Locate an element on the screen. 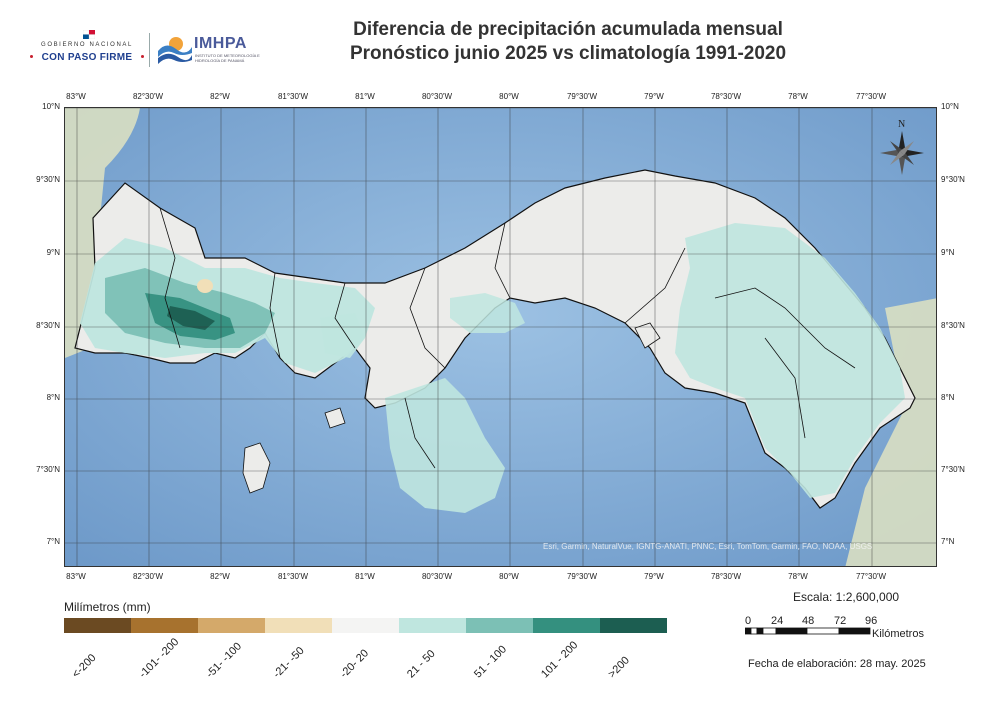  legend-color-bar is located at coordinates (365, 625).